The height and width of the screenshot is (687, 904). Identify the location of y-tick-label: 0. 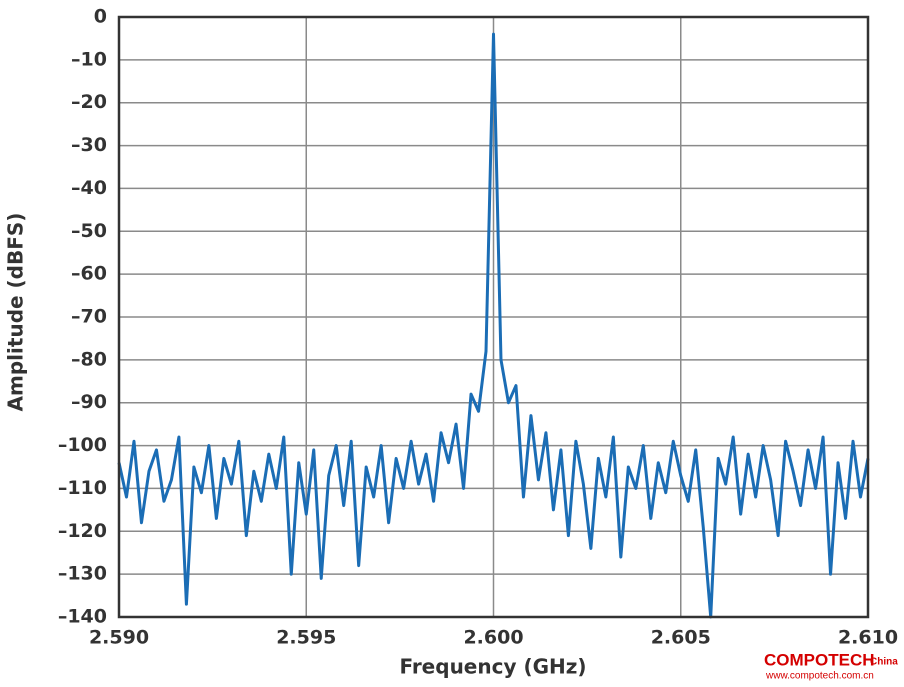
(100, 17).